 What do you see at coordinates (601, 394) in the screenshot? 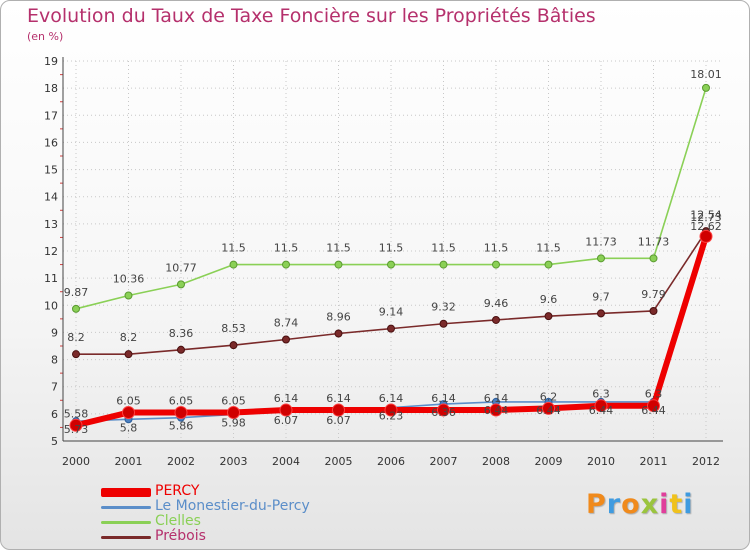
I see `data-label-percy-2010: 6.3` at bounding box center [601, 394].